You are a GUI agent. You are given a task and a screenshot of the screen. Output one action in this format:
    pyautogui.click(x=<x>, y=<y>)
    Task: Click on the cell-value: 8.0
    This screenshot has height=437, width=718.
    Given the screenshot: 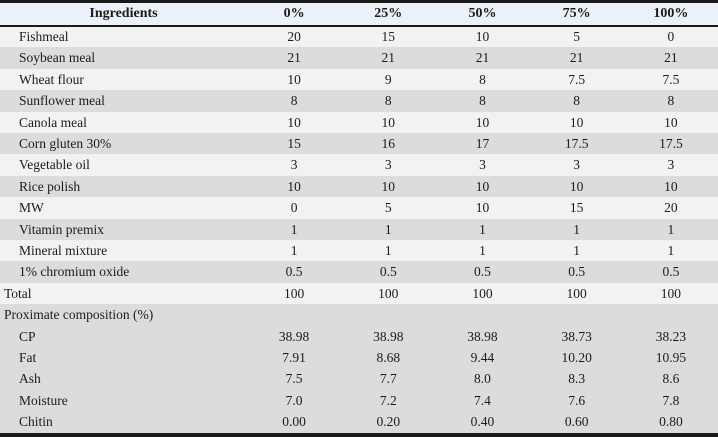 What is the action you would take?
    pyautogui.click(x=482, y=379)
    